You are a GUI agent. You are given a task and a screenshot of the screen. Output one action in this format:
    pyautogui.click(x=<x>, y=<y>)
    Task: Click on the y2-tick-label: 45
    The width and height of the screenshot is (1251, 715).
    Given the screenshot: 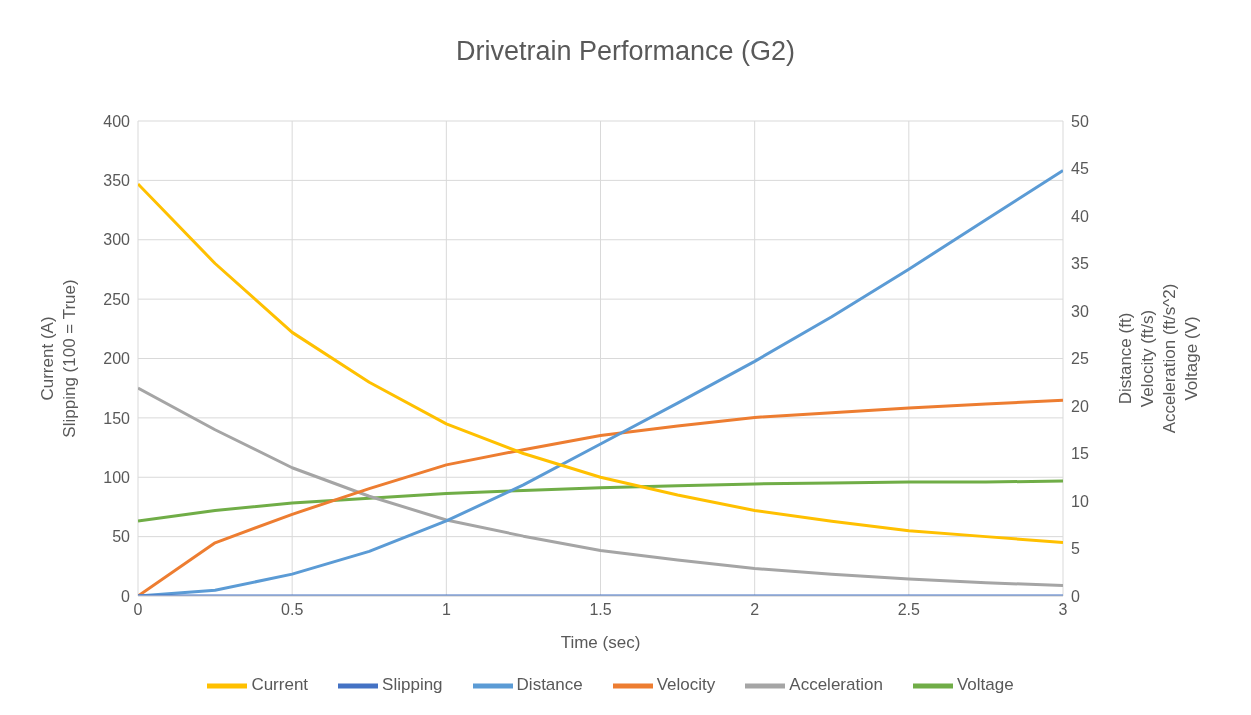 What is the action you would take?
    pyautogui.click(x=1080, y=169)
    